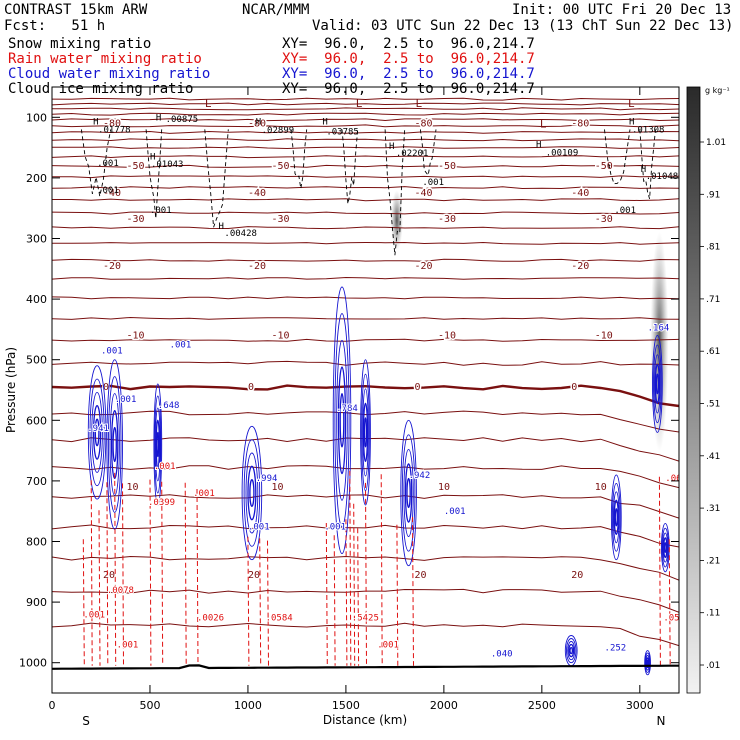 Image resolution: width=740 pixels, height=740 pixels. Describe the element at coordinates (388, 646) in the screenshot. I see `rain-label: .001` at that location.